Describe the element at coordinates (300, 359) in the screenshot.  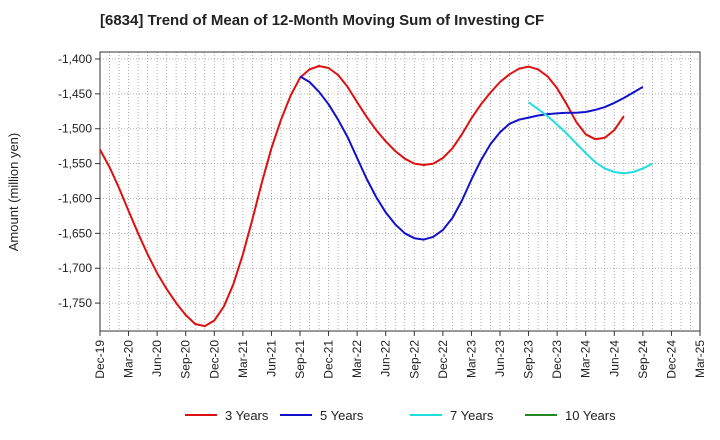
I see `x-tick-label: Sep-21` at that location.